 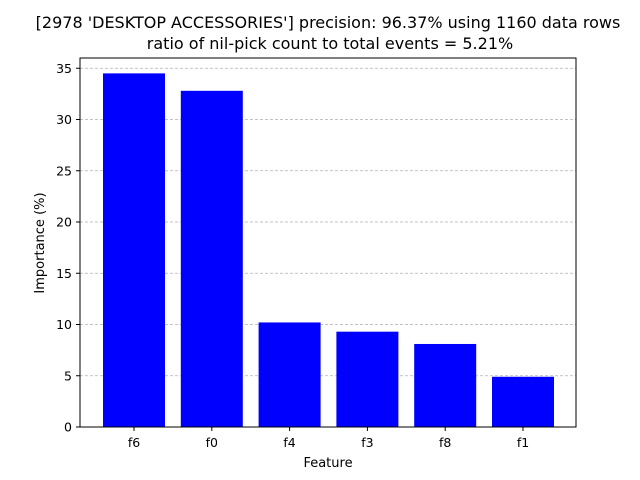 I want to click on bar-f3, so click(x=367, y=379).